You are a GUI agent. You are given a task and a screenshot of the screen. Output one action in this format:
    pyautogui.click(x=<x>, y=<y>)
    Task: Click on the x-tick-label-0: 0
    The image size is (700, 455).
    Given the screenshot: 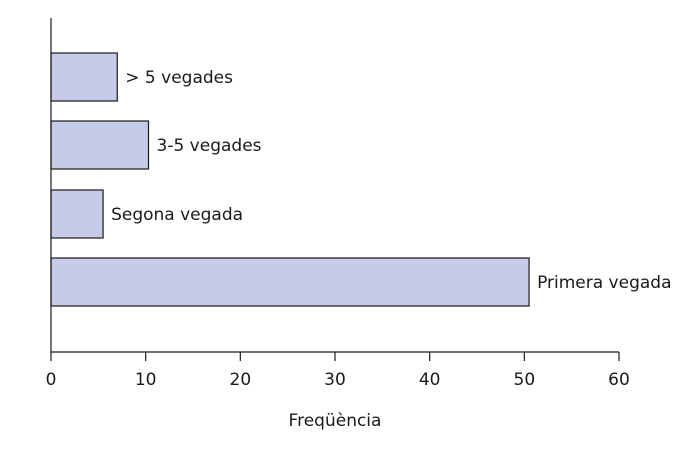 What is the action you would take?
    pyautogui.click(x=51, y=380)
    